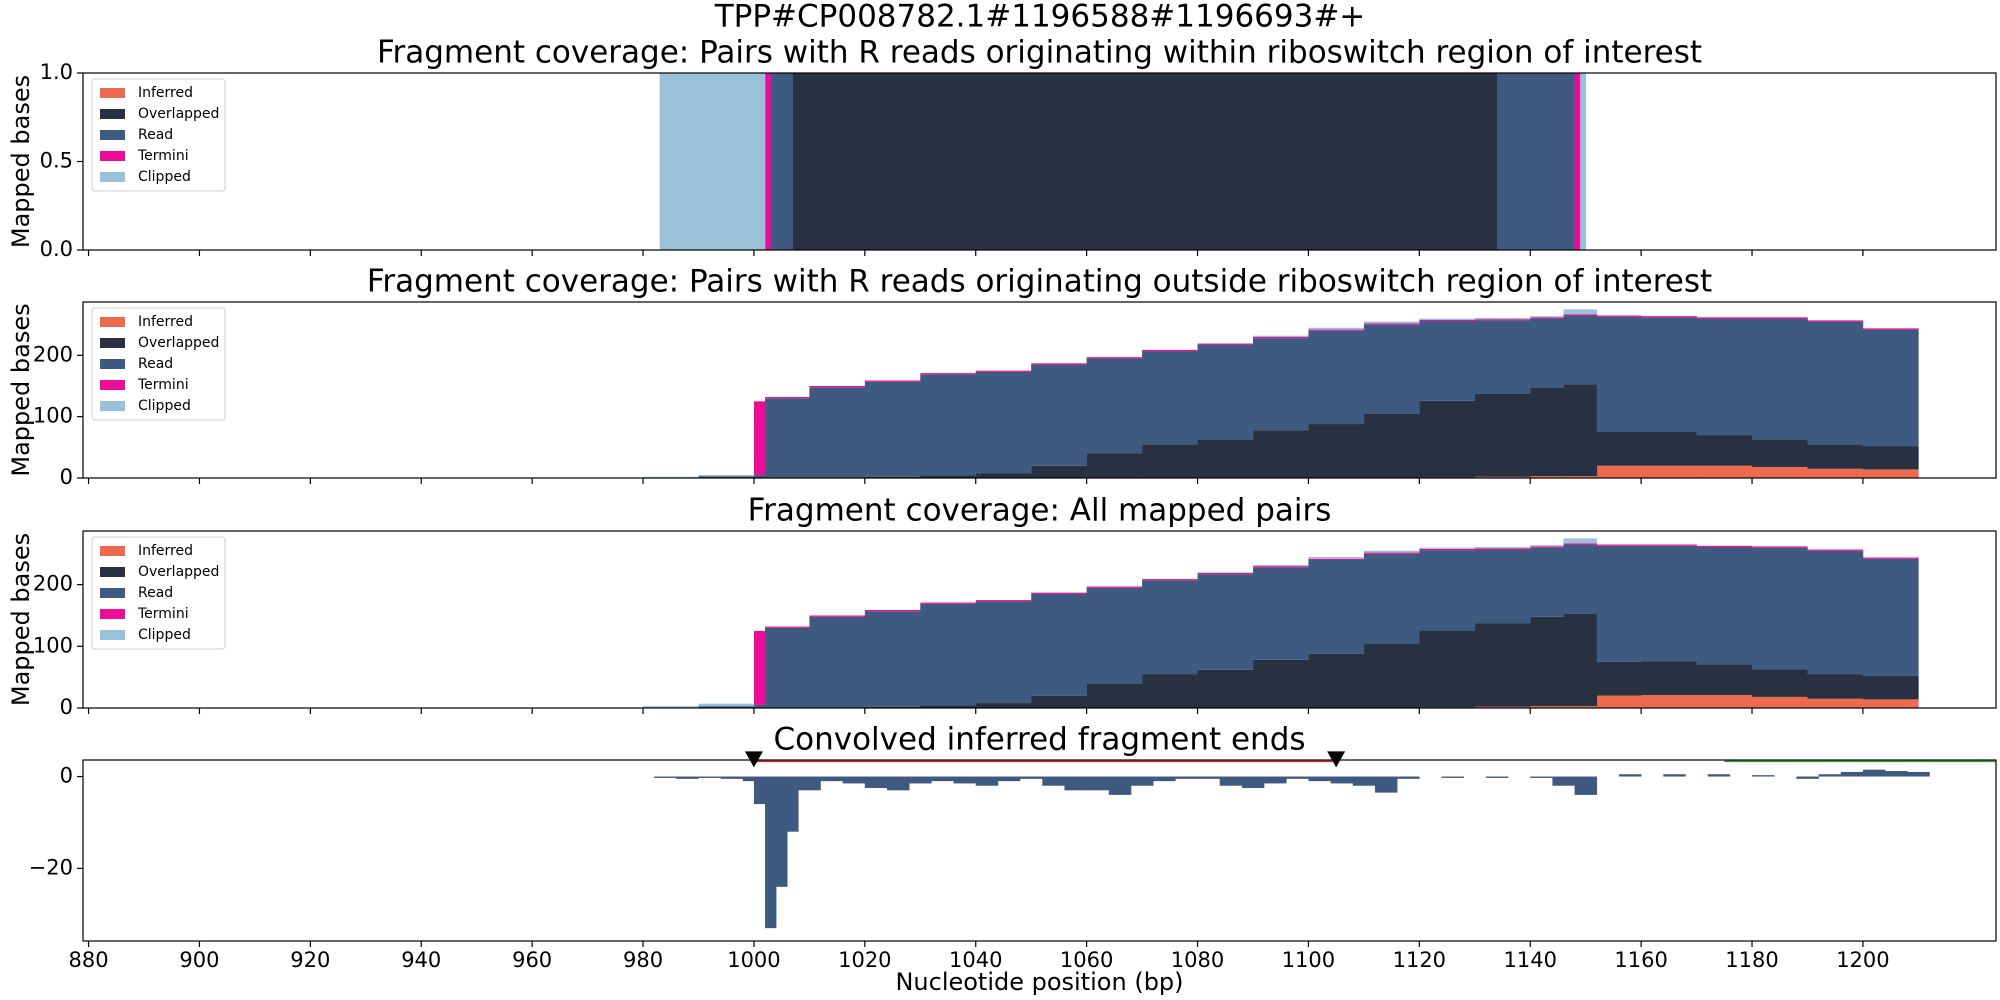 Image resolution: width=2000 pixels, height=1000 pixels. I want to click on x-tick-label: 1040, so click(975, 960).